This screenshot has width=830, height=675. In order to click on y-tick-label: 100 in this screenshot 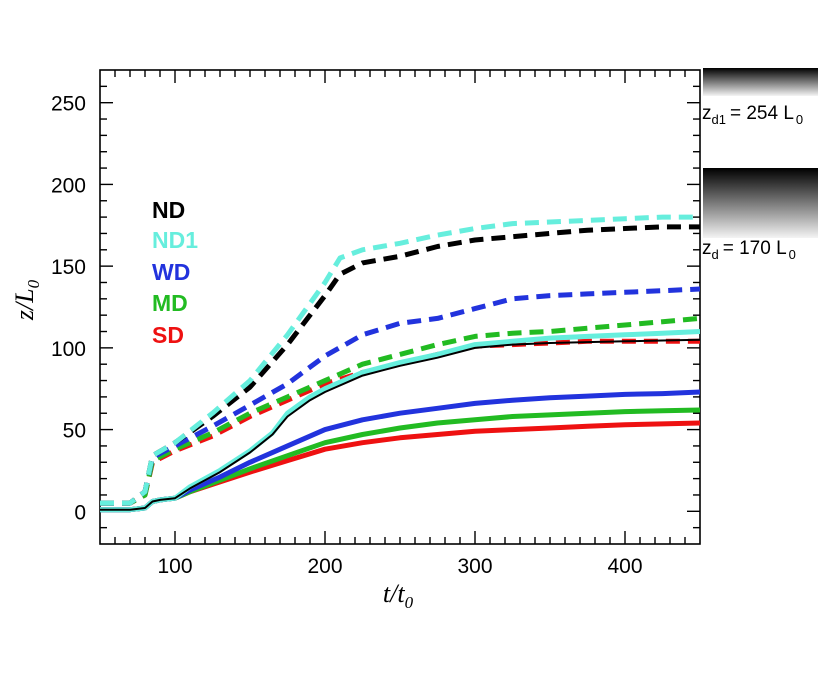, I will do `click(68, 349)`.